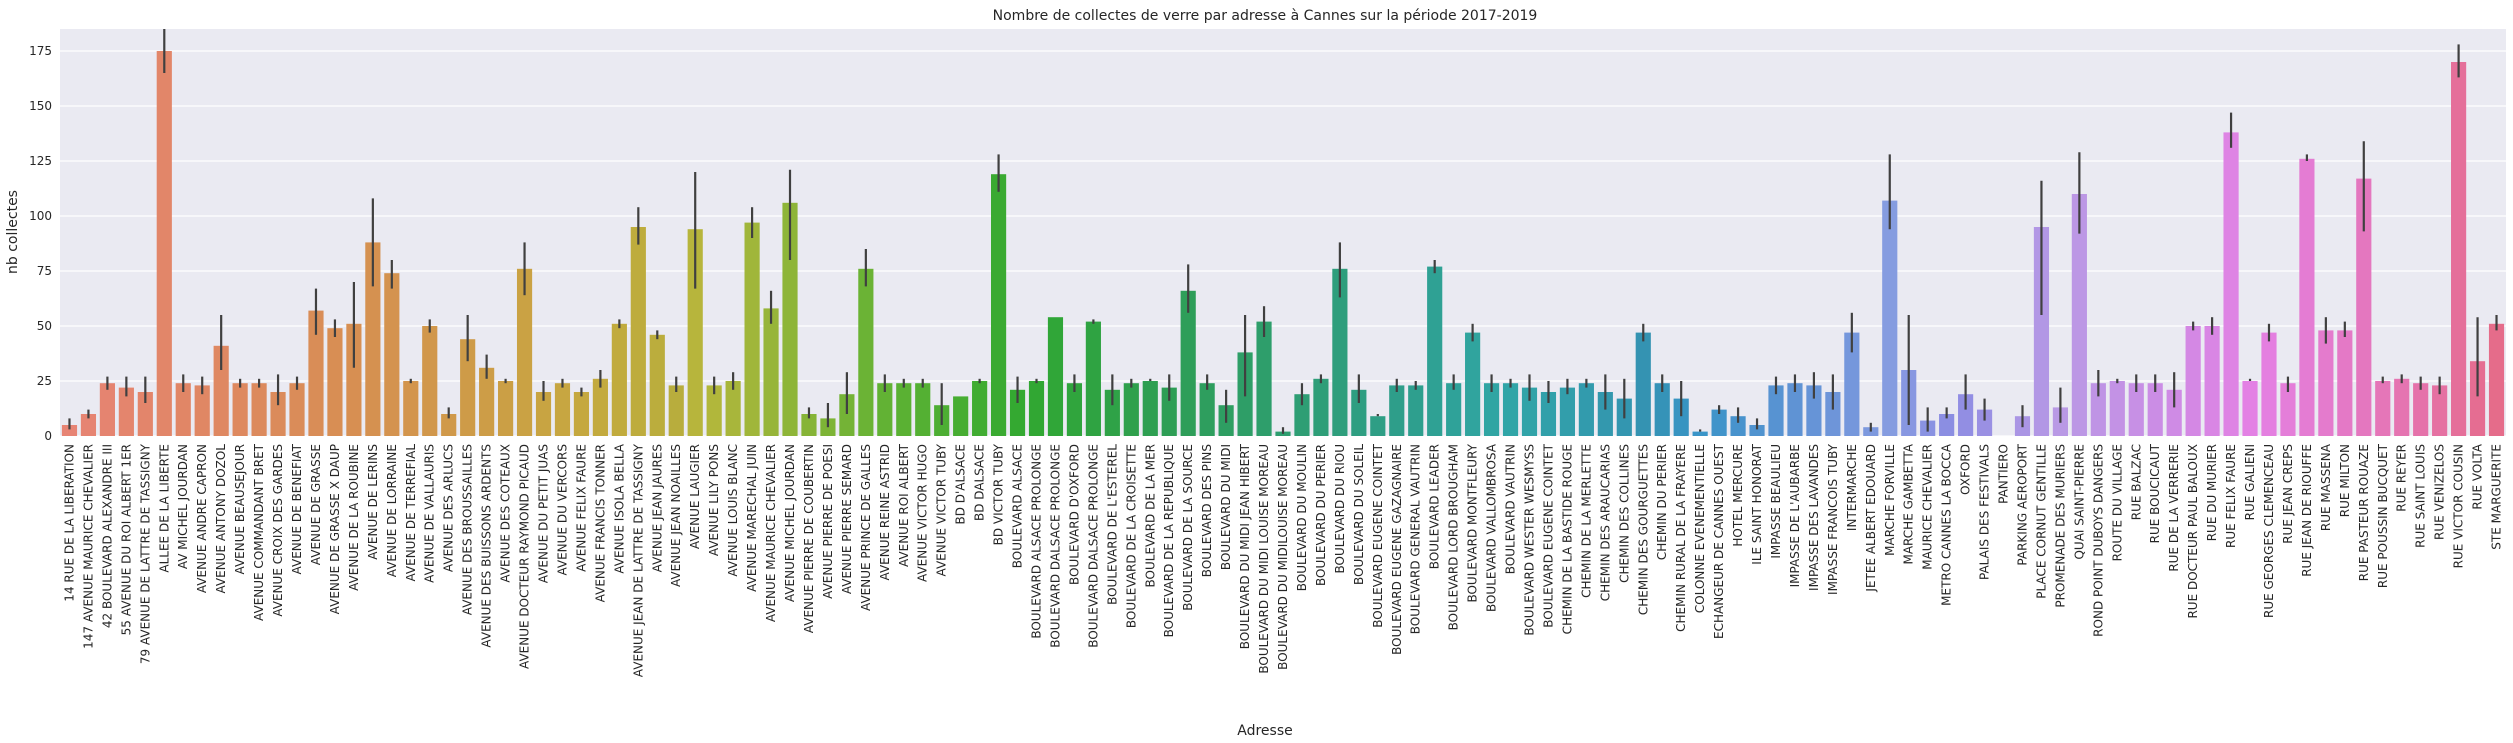  What do you see at coordinates (373, 502) in the screenshot?
I see `x-tick-label: AVENUE DE LERINS` at bounding box center [373, 502].